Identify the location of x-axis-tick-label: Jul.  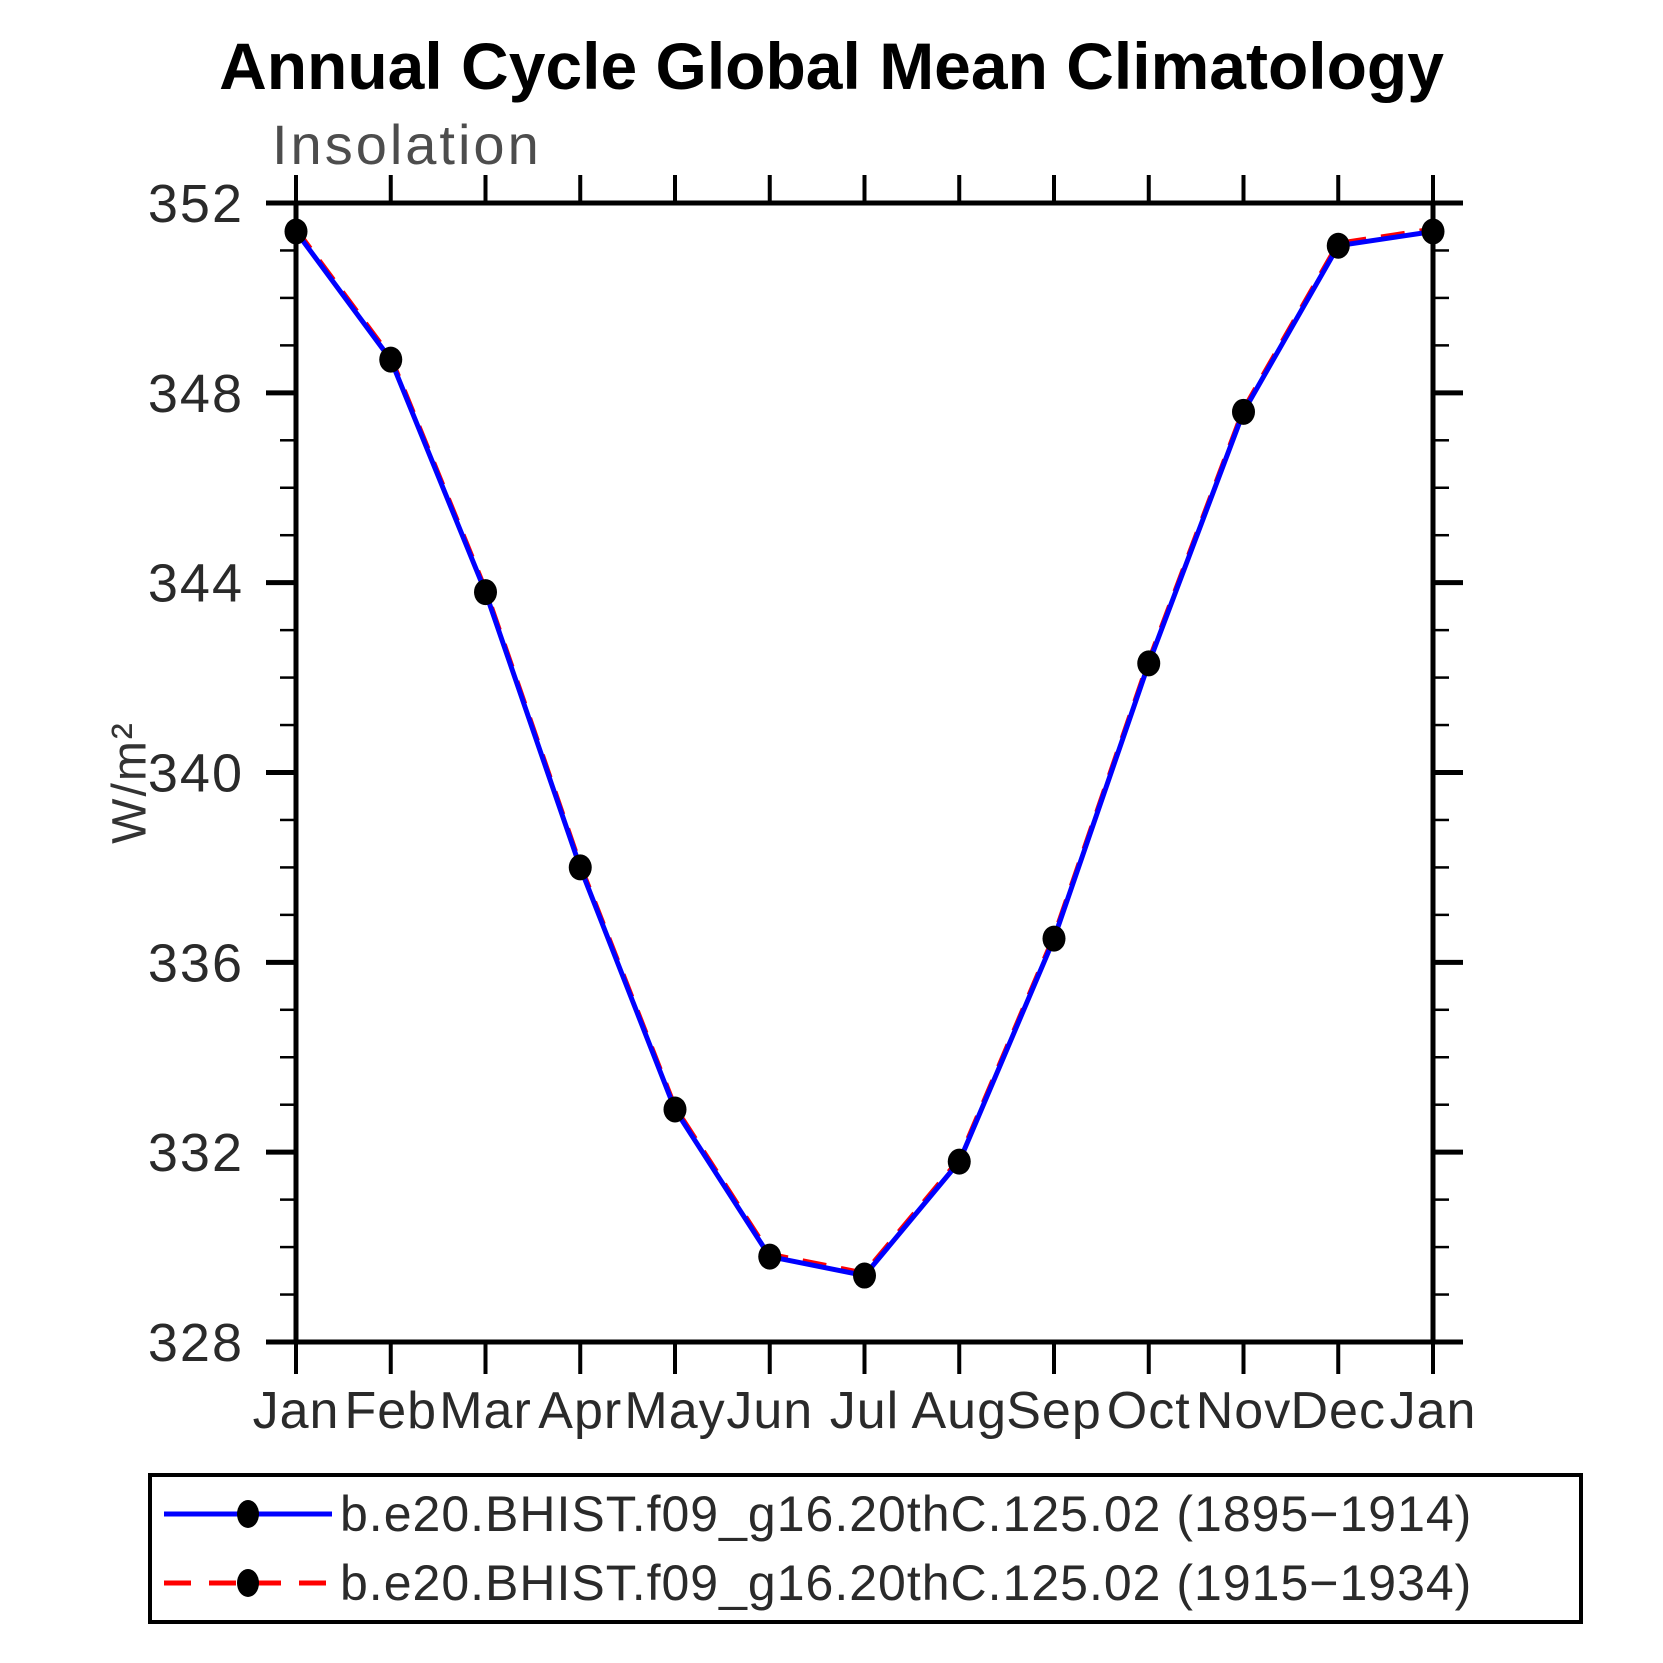
(864, 1411).